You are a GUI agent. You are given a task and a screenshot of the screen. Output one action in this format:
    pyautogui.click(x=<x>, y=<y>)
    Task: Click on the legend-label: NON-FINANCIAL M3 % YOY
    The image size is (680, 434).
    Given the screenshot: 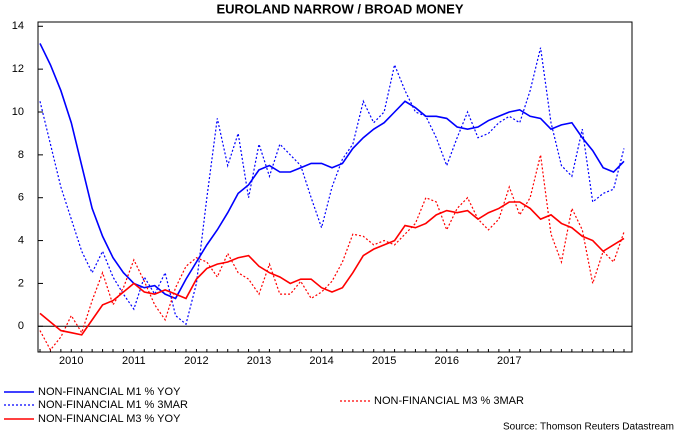 What is the action you would take?
    pyautogui.click(x=109, y=419)
    